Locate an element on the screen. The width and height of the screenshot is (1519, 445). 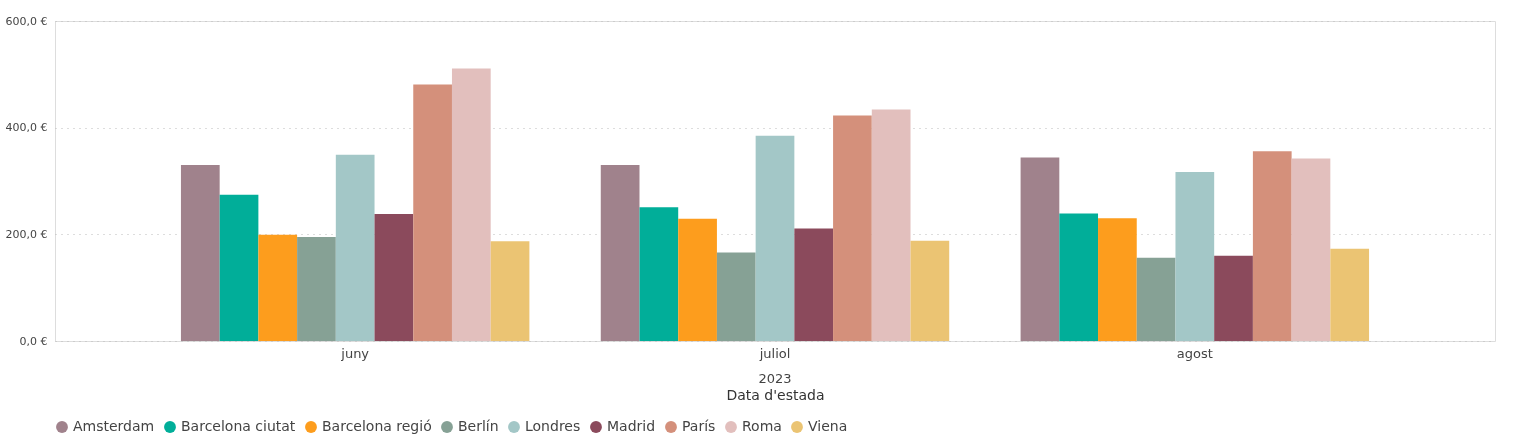
legend-label: Roma is located at coordinates (762, 426).